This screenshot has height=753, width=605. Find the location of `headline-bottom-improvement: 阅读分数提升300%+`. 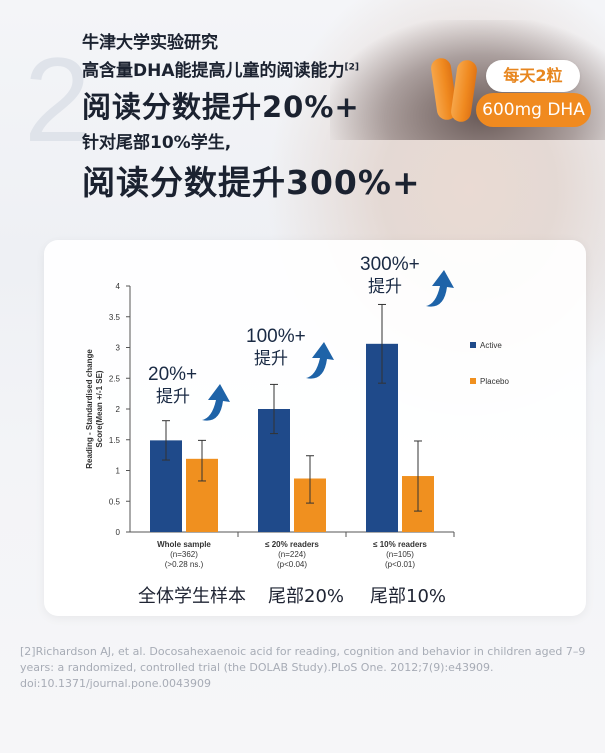

headline-bottom-improvement: 阅读分数提升300%+ is located at coordinates (251, 182).